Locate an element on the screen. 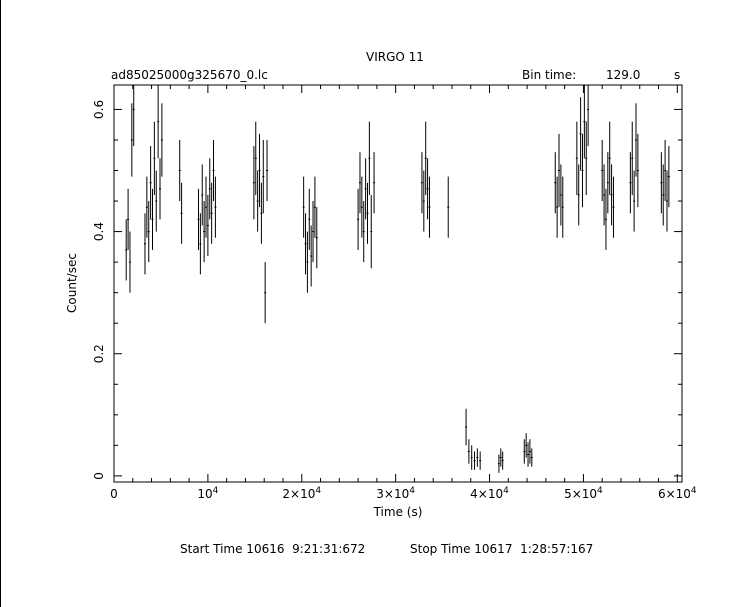 This screenshot has height=607, width=756. x-tick-label-4: 4×104 is located at coordinates (489, 493).